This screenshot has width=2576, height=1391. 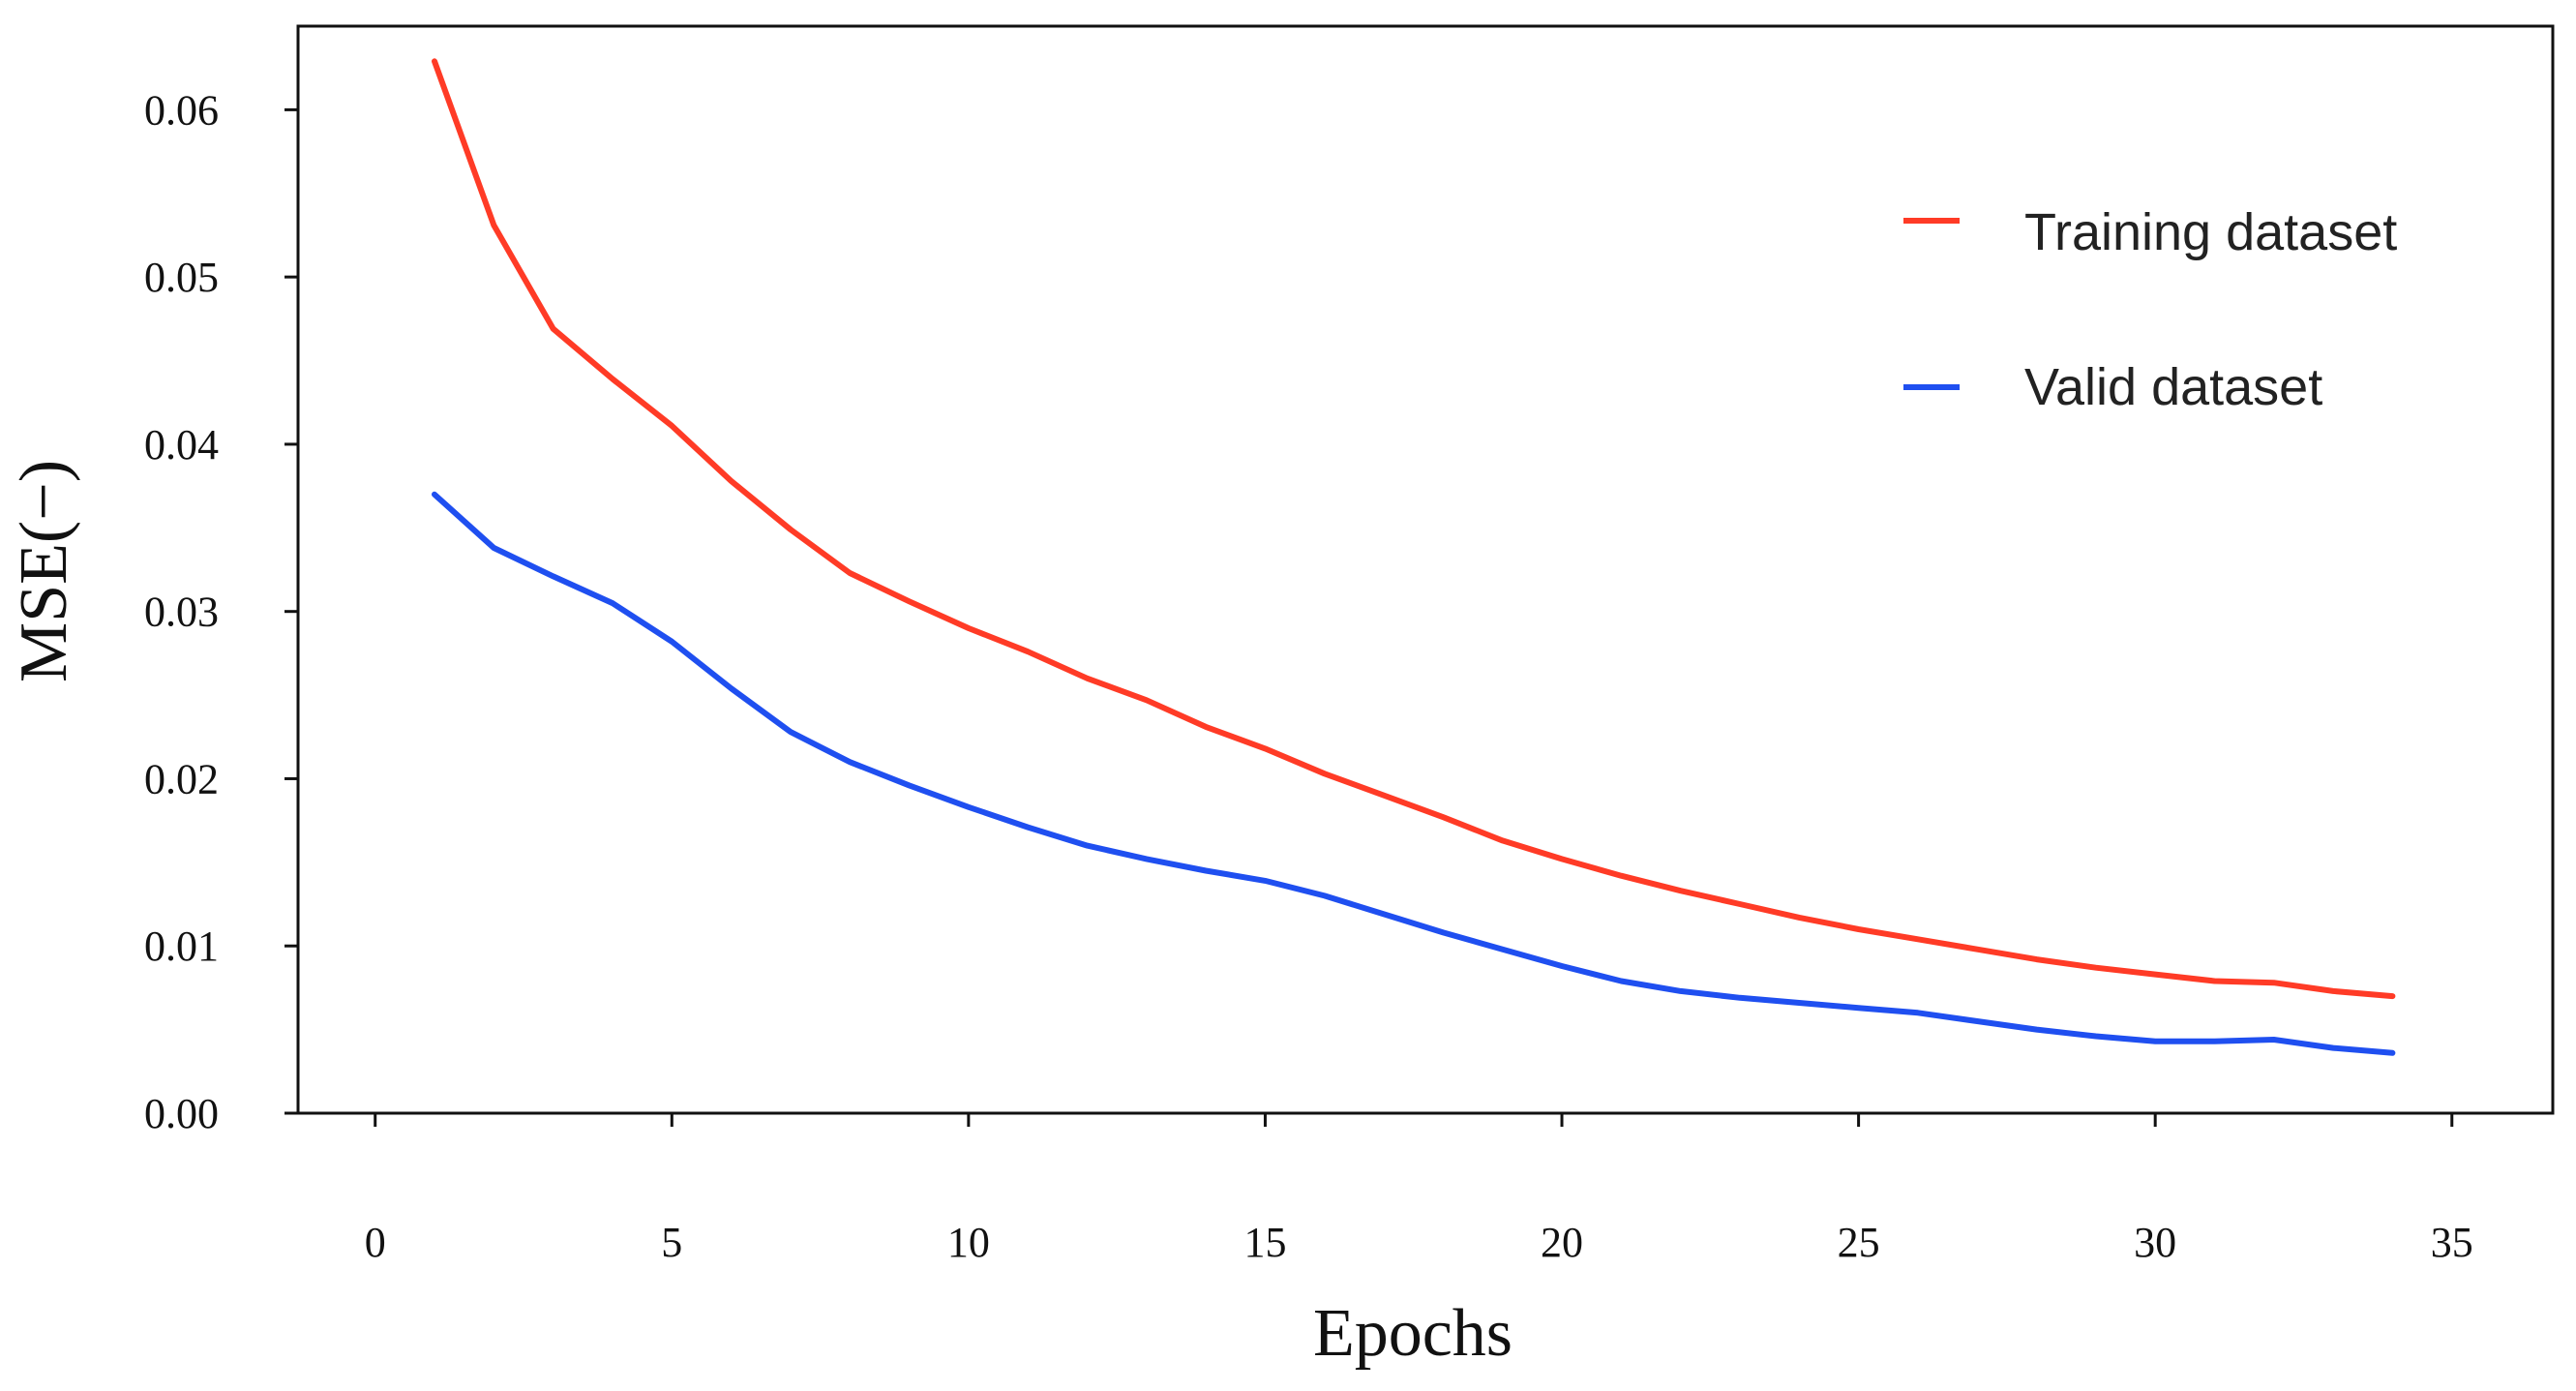 What do you see at coordinates (968, 1242) in the screenshot?
I see `x-tick-label: 10` at bounding box center [968, 1242].